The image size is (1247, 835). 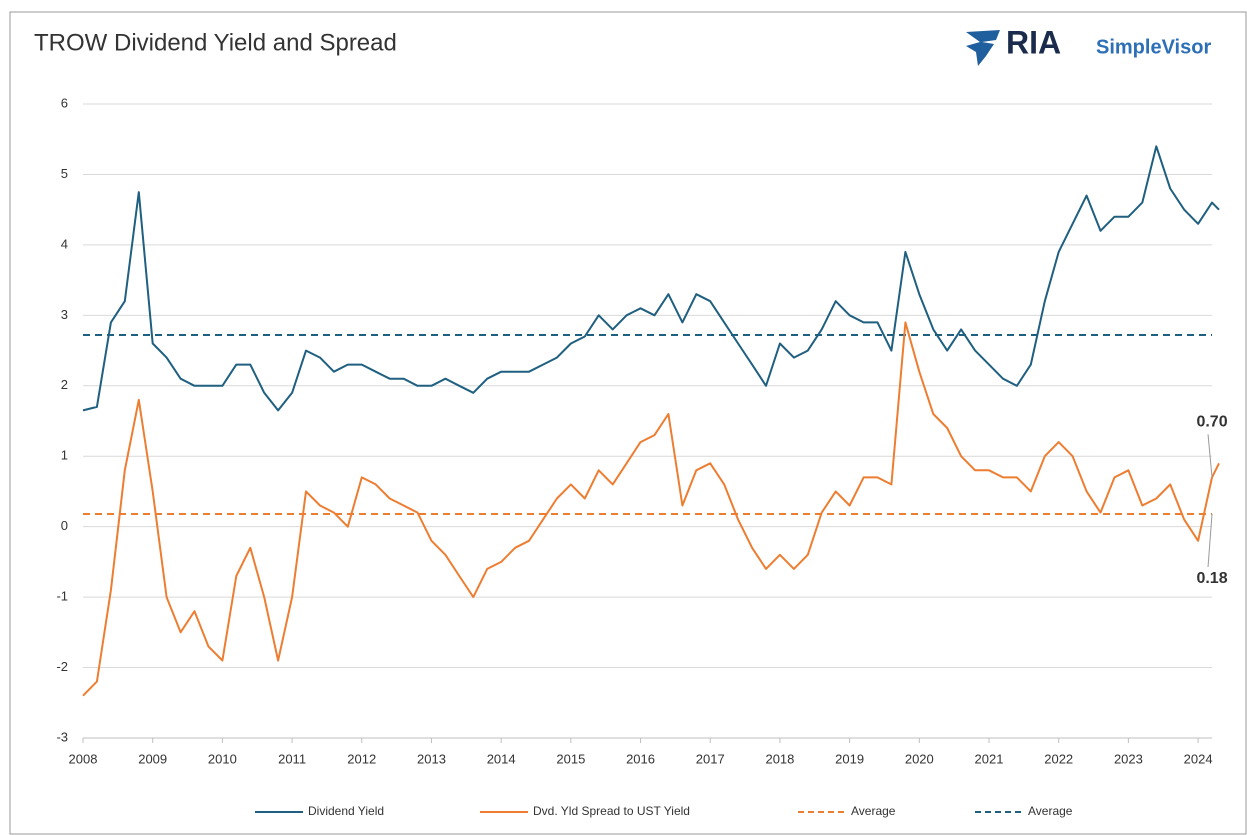 I want to click on x-tick-label: 2017, so click(x=710, y=758).